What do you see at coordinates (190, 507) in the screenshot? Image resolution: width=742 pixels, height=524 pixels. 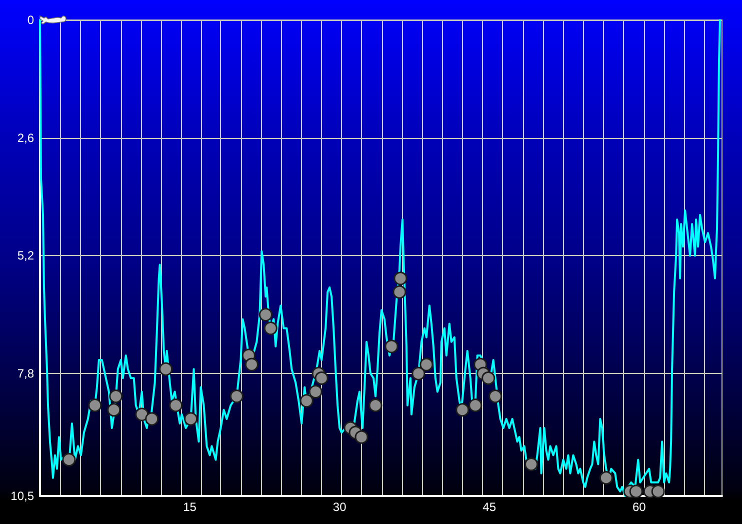 I see `x-tick-label: 15` at bounding box center [190, 507].